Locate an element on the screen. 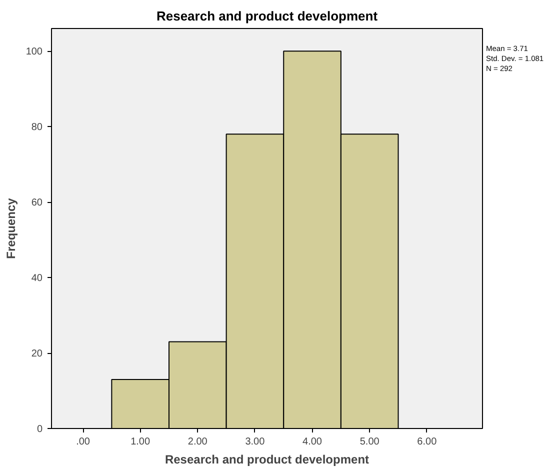 The width and height of the screenshot is (548, 473). x-tick-label: 5.00 is located at coordinates (370, 442).